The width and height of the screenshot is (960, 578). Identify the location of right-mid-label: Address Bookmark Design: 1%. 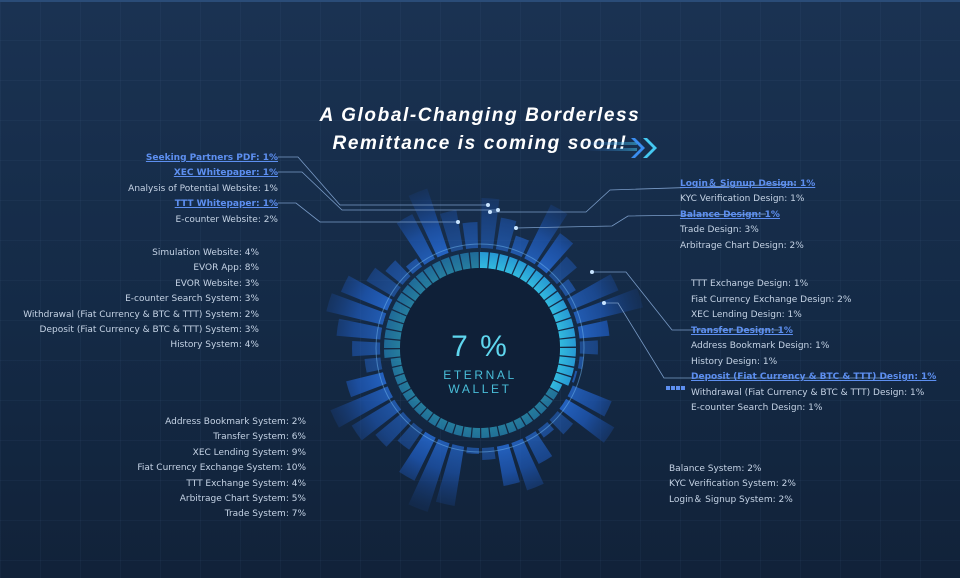
(760, 346).